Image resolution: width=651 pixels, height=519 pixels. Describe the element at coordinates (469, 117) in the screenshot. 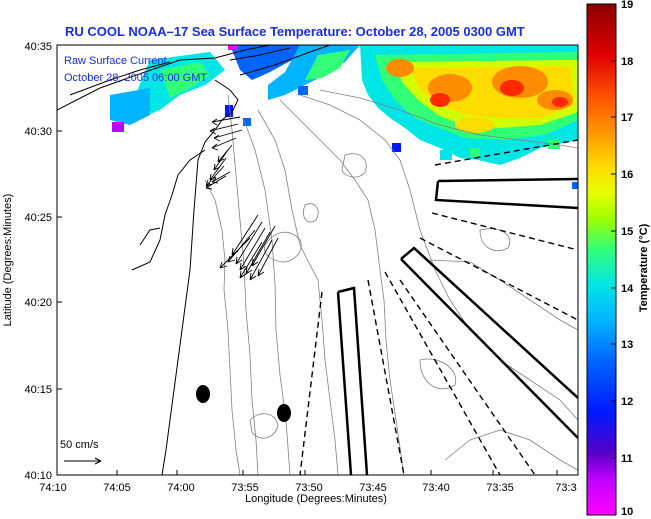

I see `sst-raster` at that location.